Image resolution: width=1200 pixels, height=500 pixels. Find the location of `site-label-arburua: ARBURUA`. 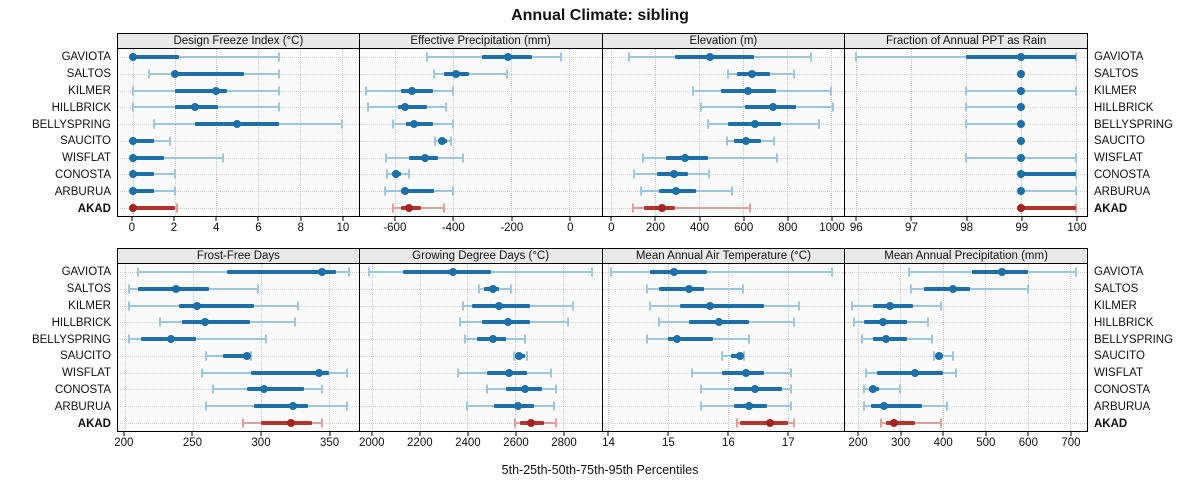

site-label-arburua: ARBURUA is located at coordinates (82, 191).